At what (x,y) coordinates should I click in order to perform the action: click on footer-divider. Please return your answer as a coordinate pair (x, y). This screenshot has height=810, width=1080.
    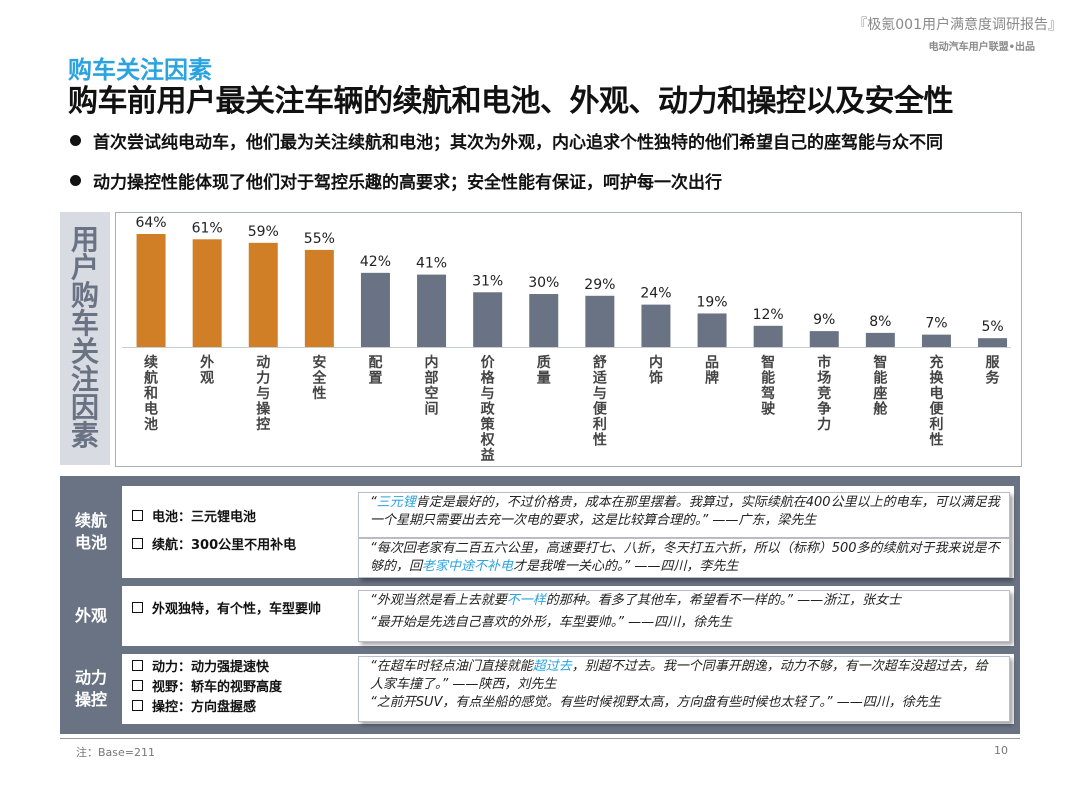
    Looking at the image, I should click on (540, 738).